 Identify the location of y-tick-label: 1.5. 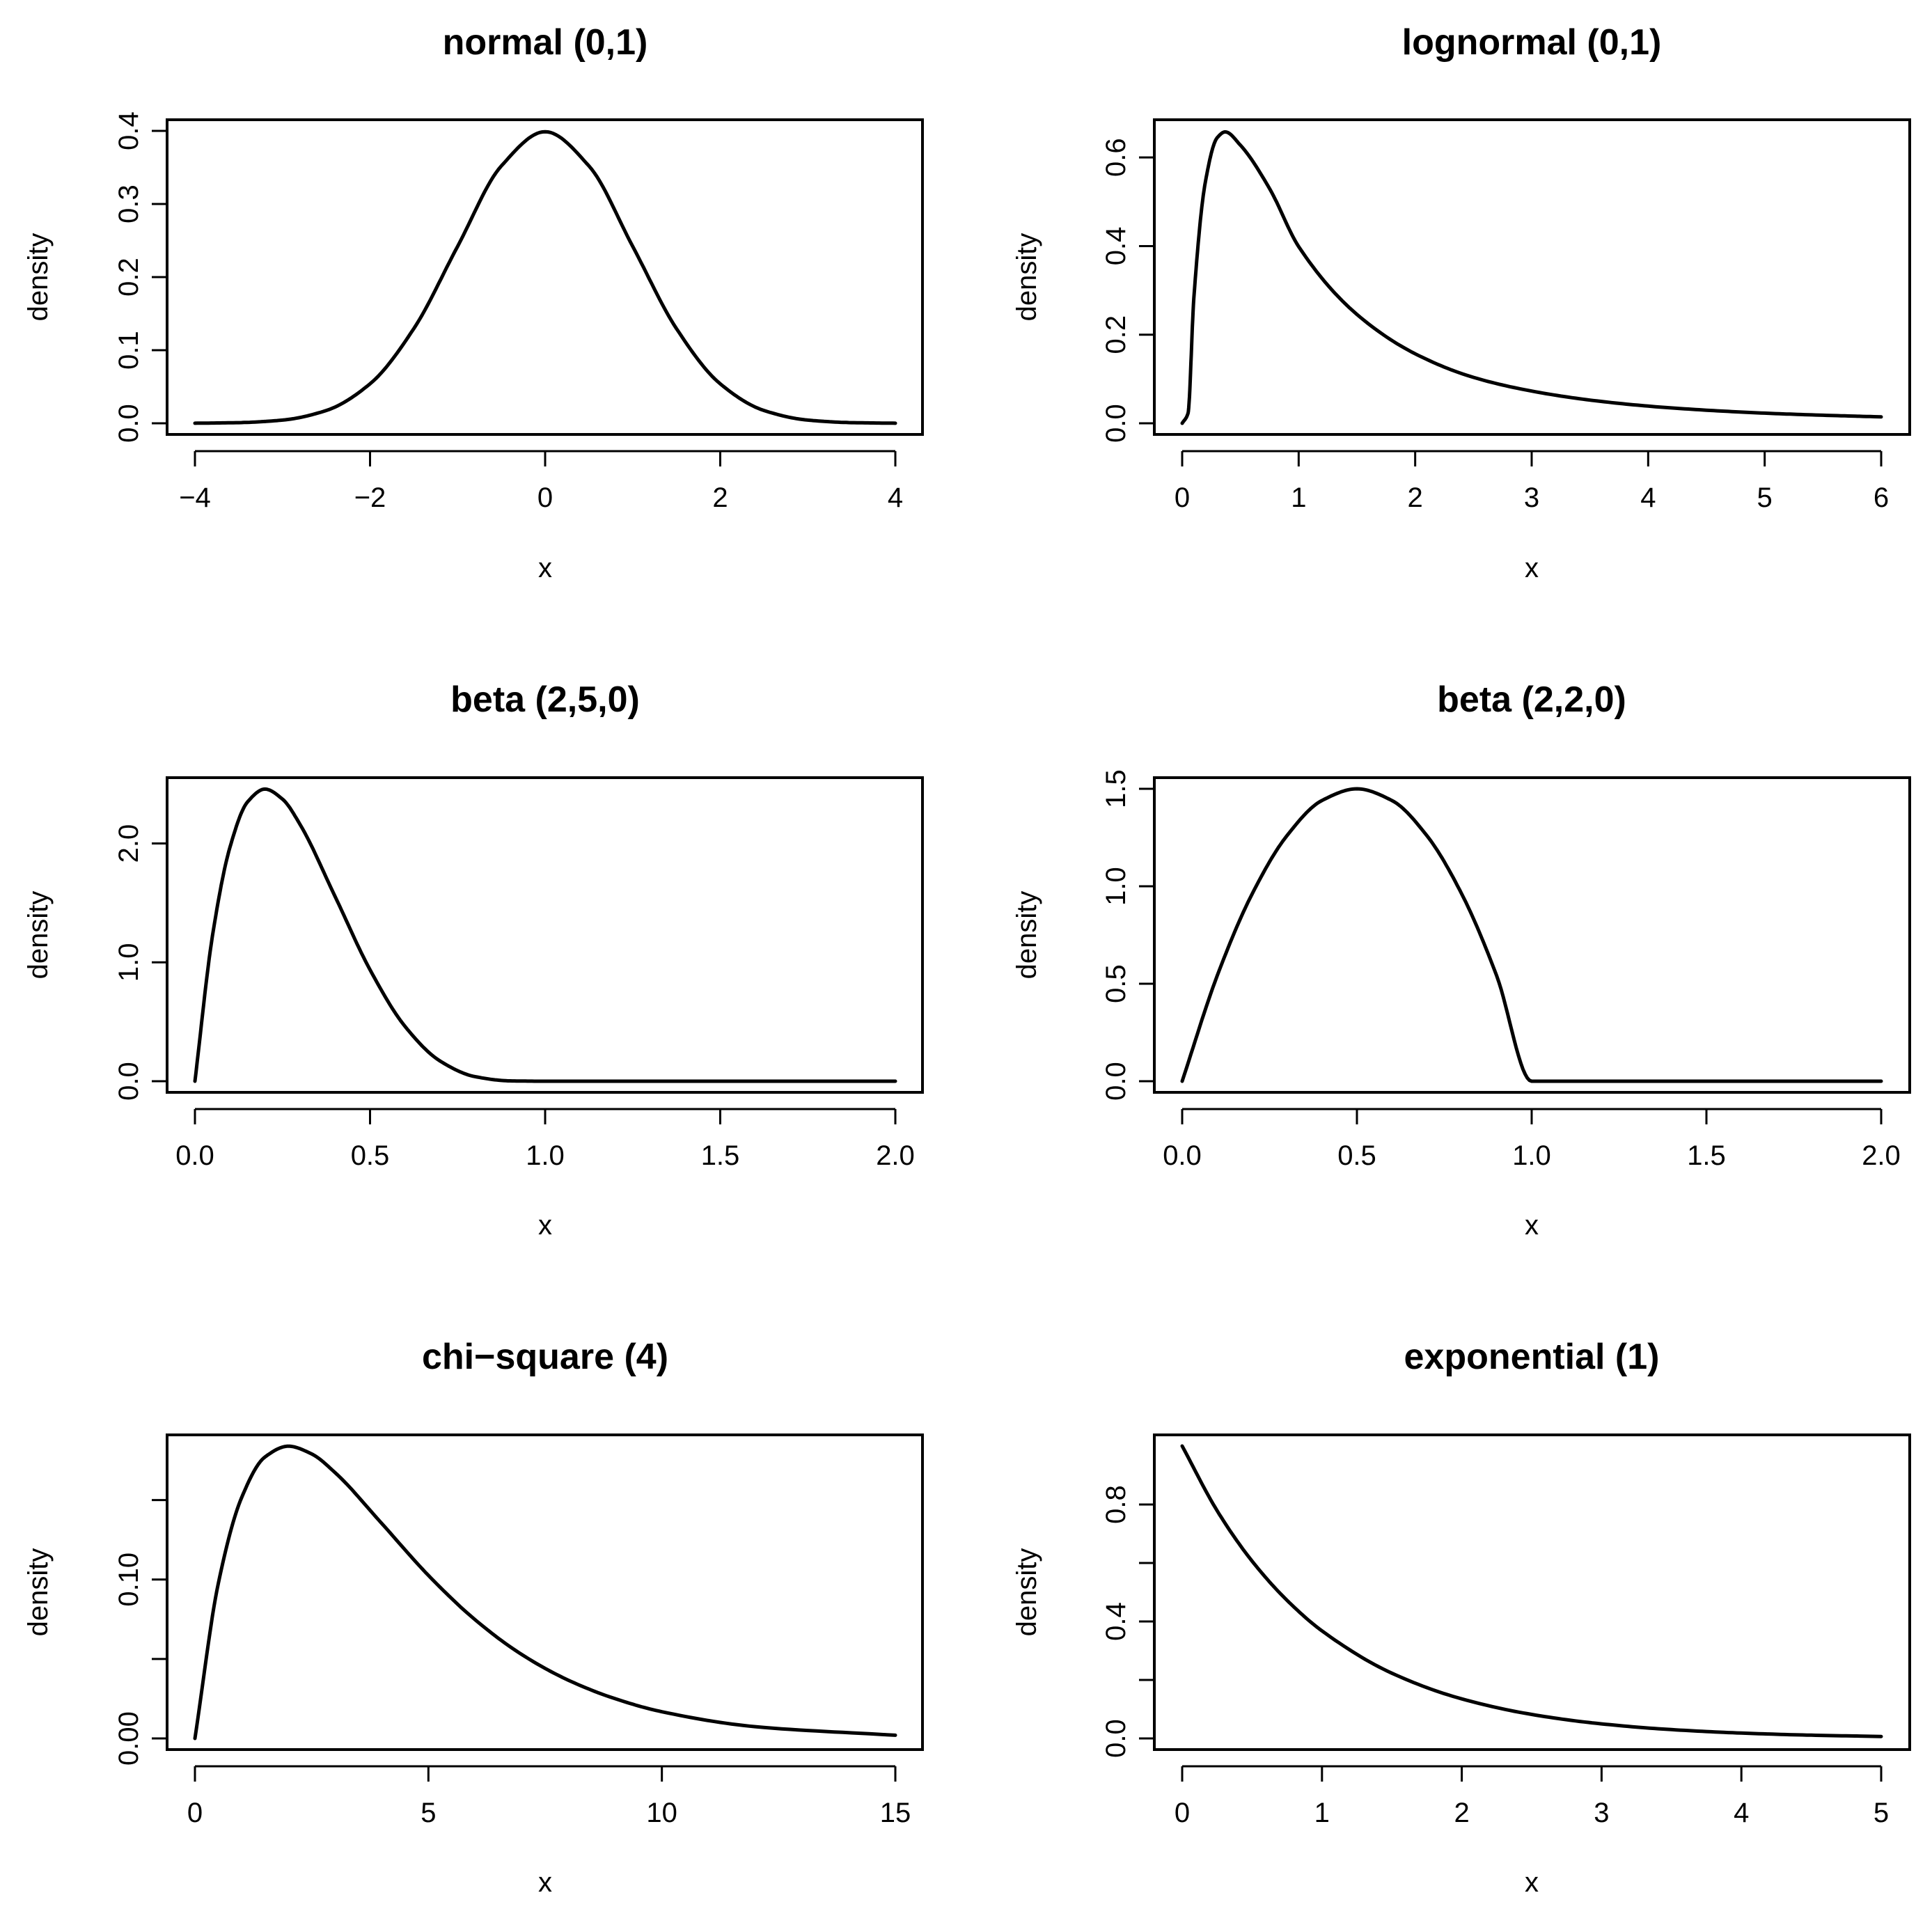
(1116, 788).